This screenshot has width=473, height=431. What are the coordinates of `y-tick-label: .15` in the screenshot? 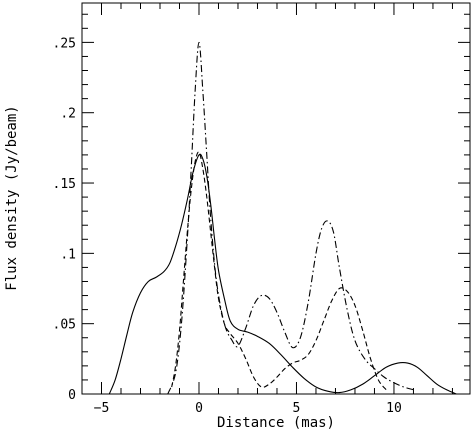 It's located at (64, 184).